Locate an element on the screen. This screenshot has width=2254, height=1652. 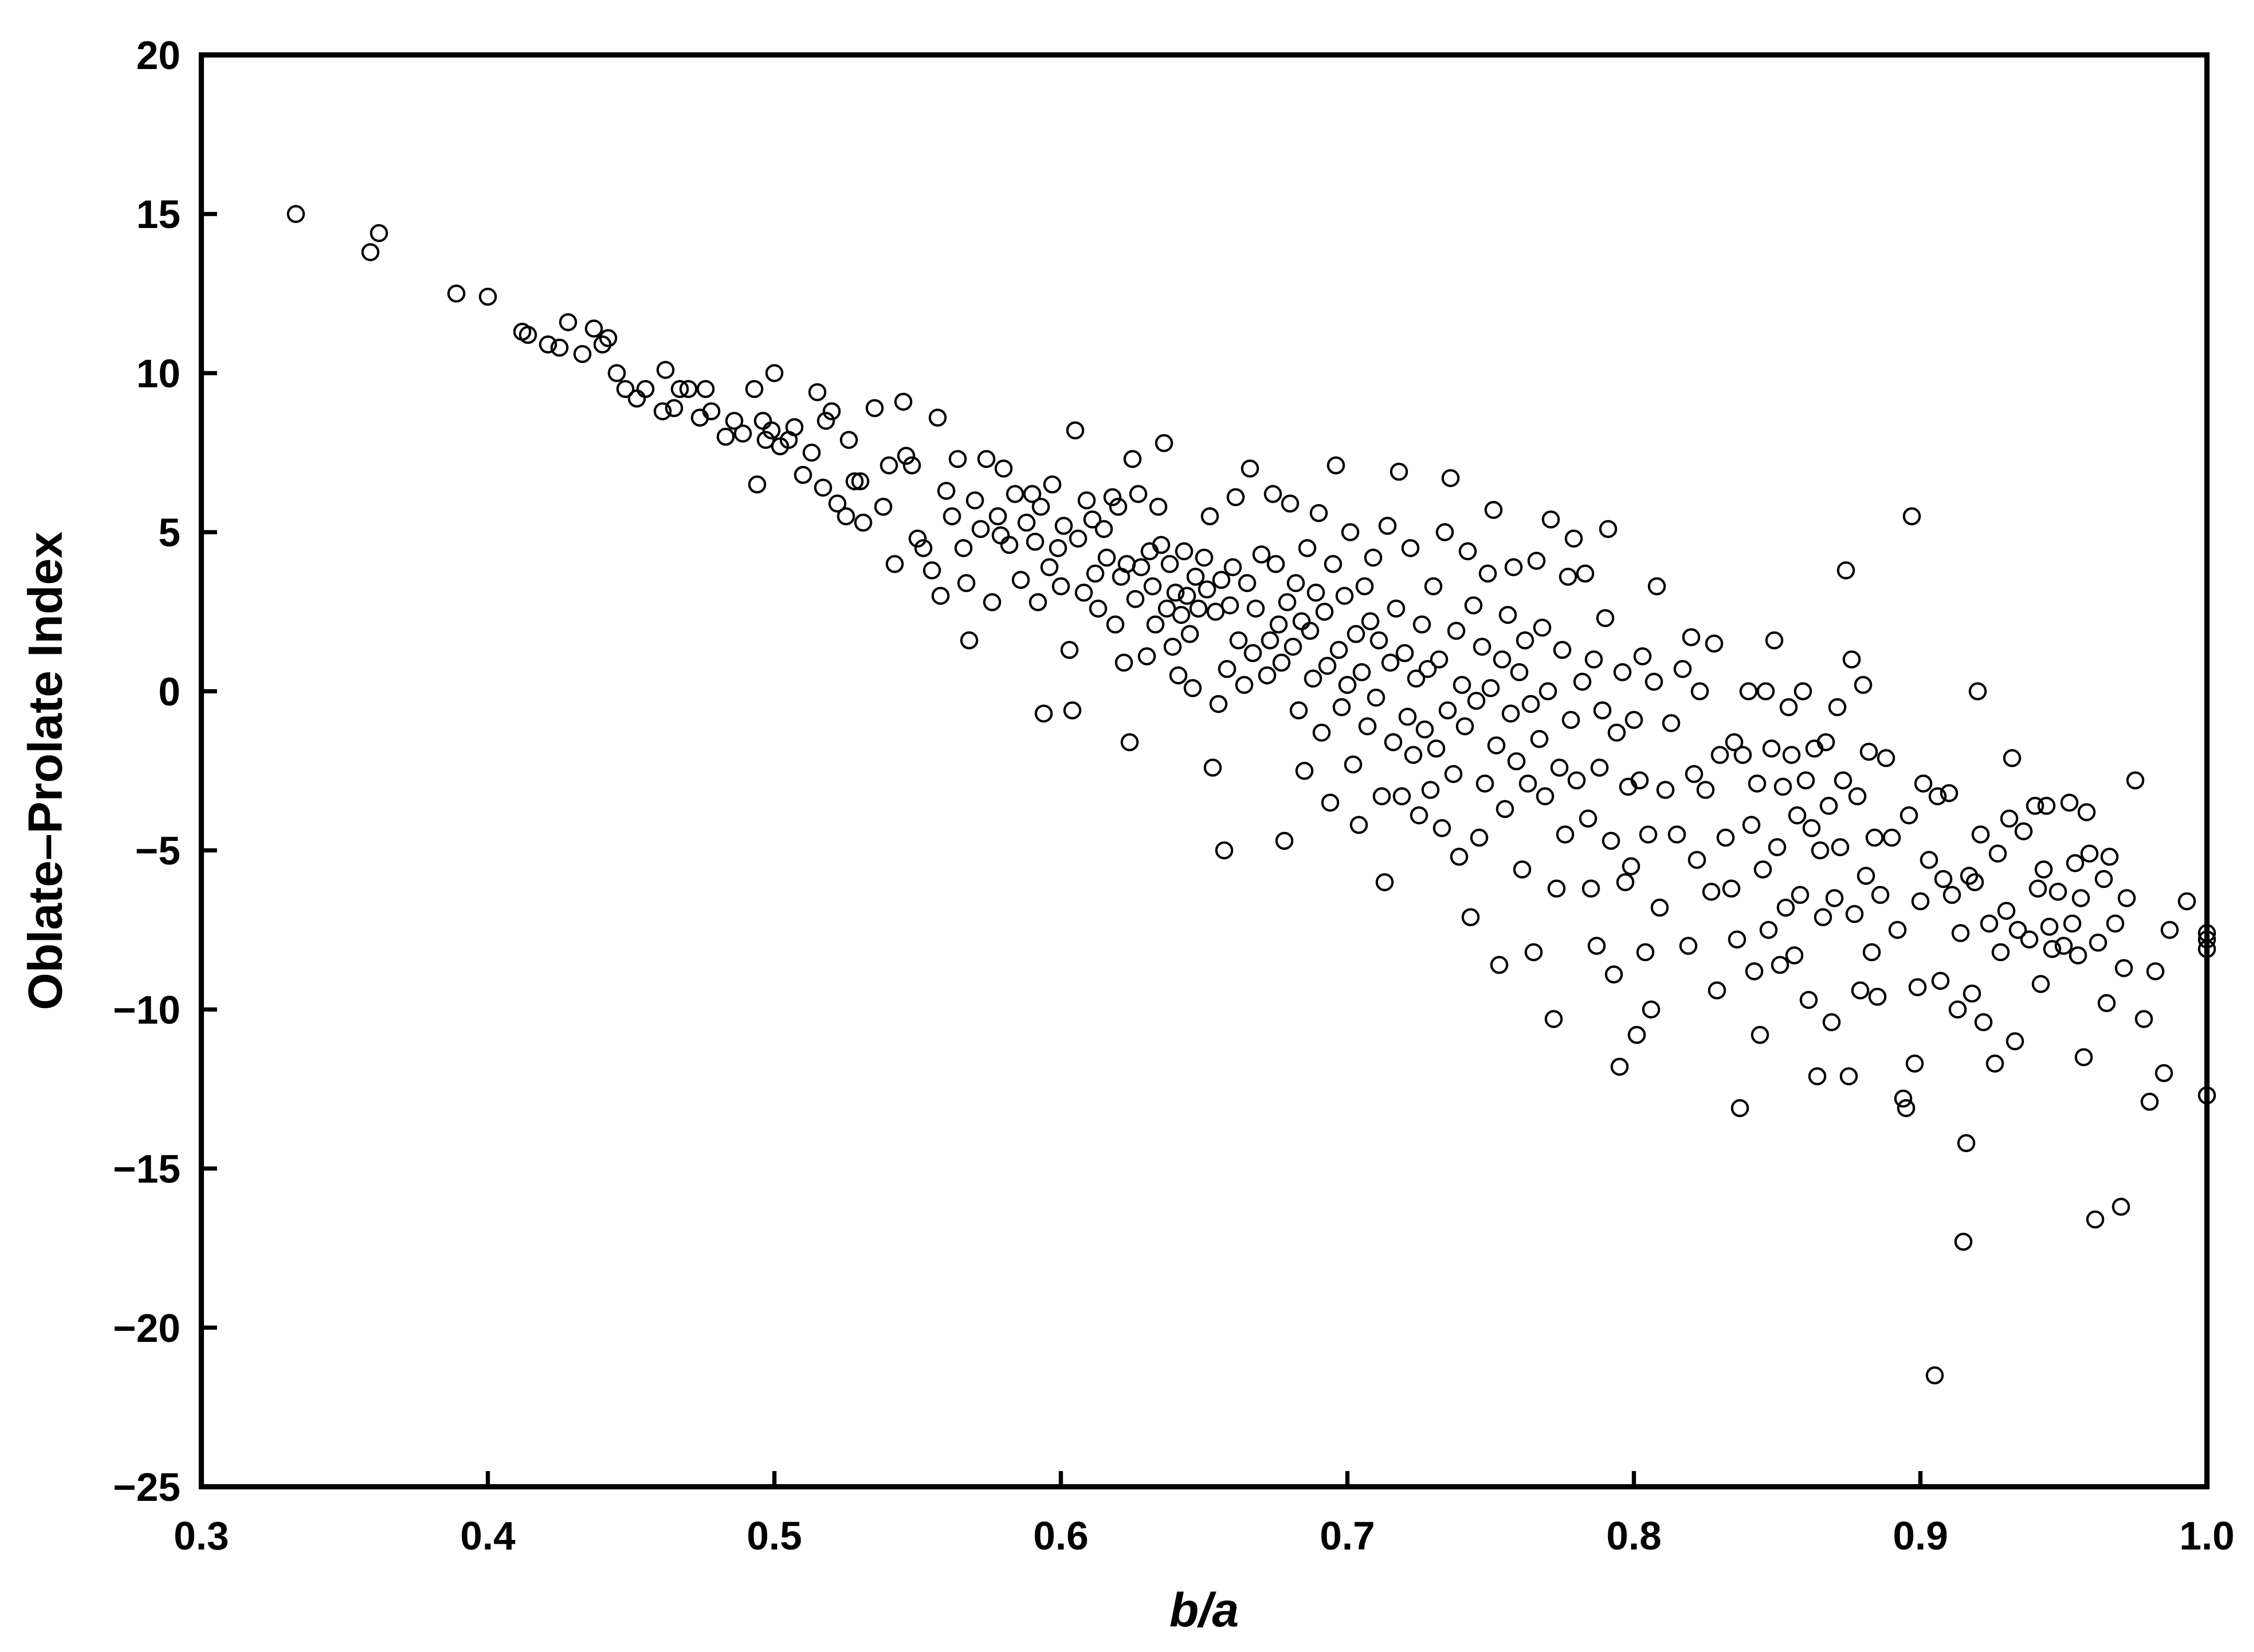
y-tick-label: −5 is located at coordinates (157, 851).